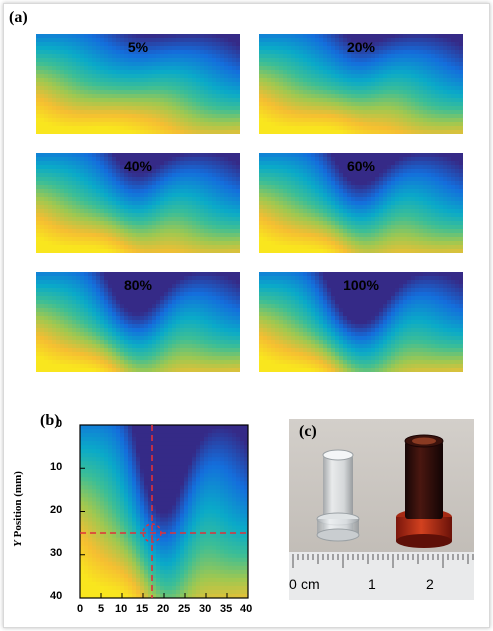 The width and height of the screenshot is (493, 631). What do you see at coordinates (80, 609) in the screenshot?
I see `x-tick-0: 0` at bounding box center [80, 609].